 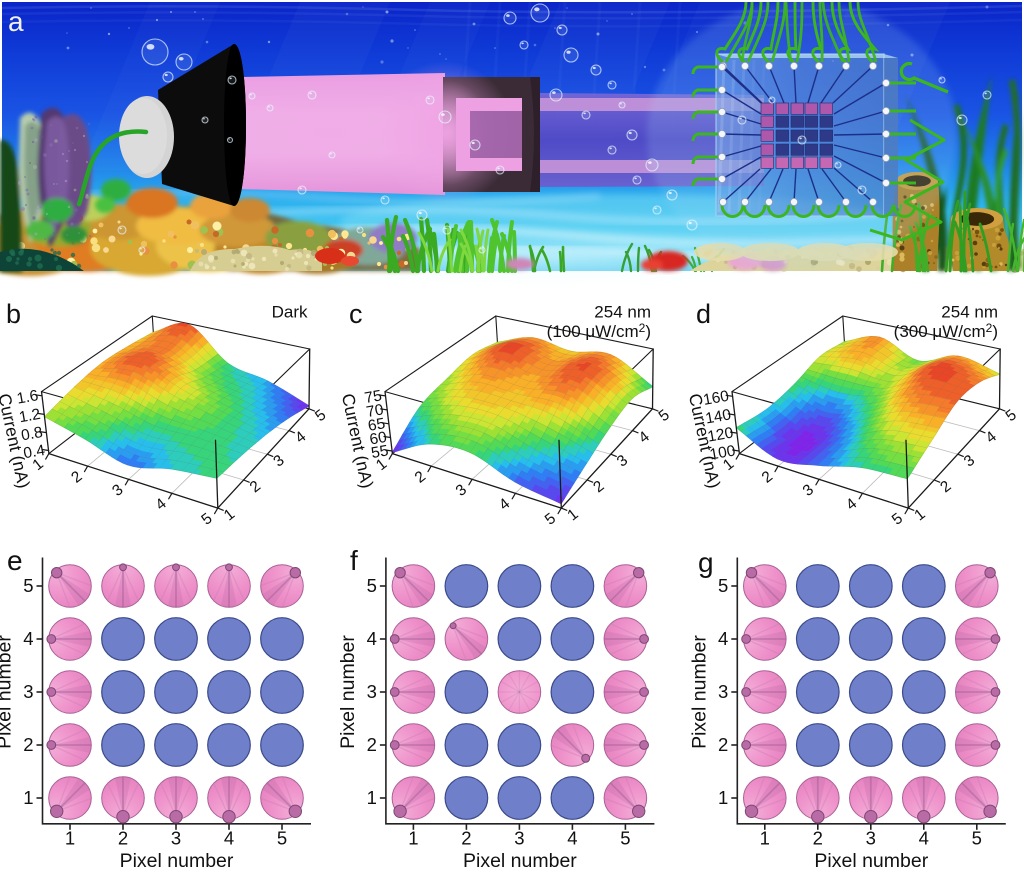 What do you see at coordinates (706, 562) in the screenshot?
I see `svg-text: g` at bounding box center [706, 562].